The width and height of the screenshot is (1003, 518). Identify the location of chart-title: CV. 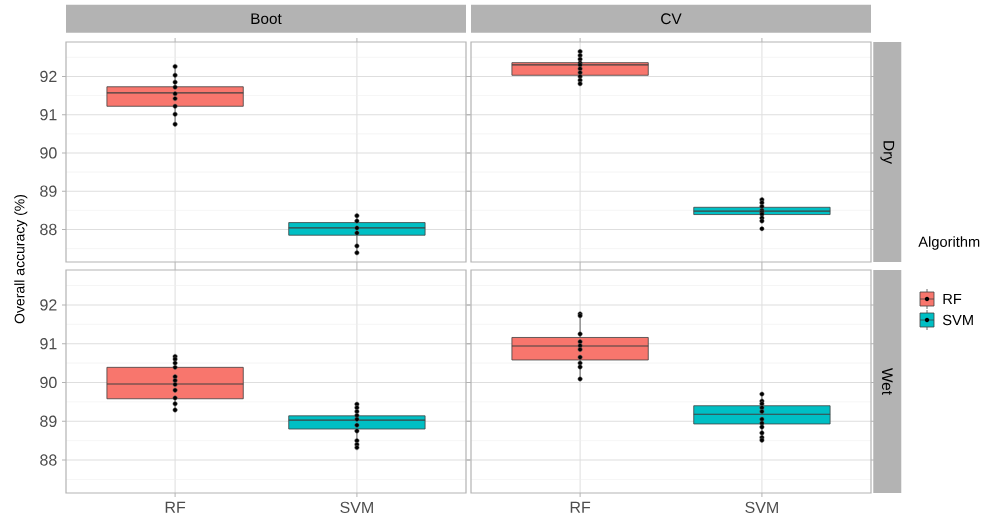
(671, 19).